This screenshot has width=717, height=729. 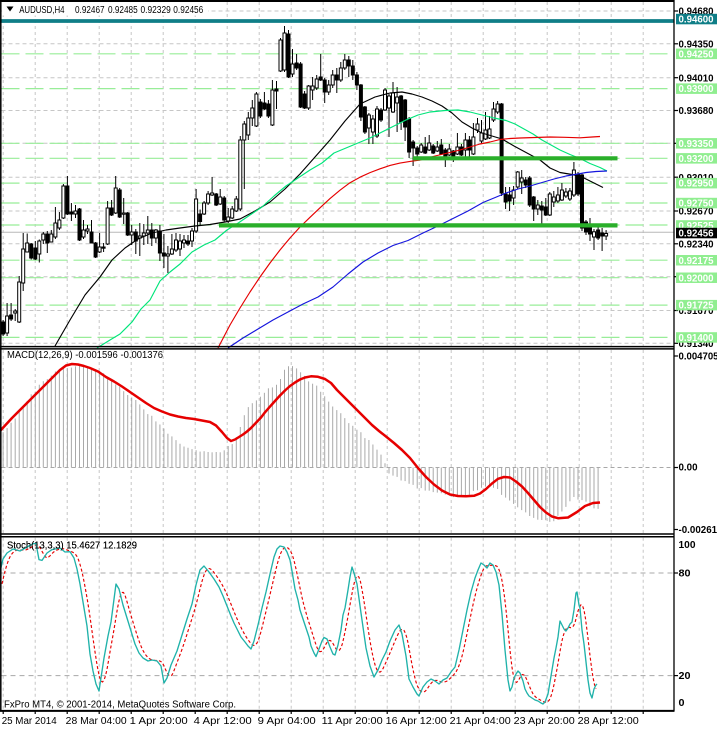 I want to click on svg-text: 0.91670, so click(x=696, y=311).